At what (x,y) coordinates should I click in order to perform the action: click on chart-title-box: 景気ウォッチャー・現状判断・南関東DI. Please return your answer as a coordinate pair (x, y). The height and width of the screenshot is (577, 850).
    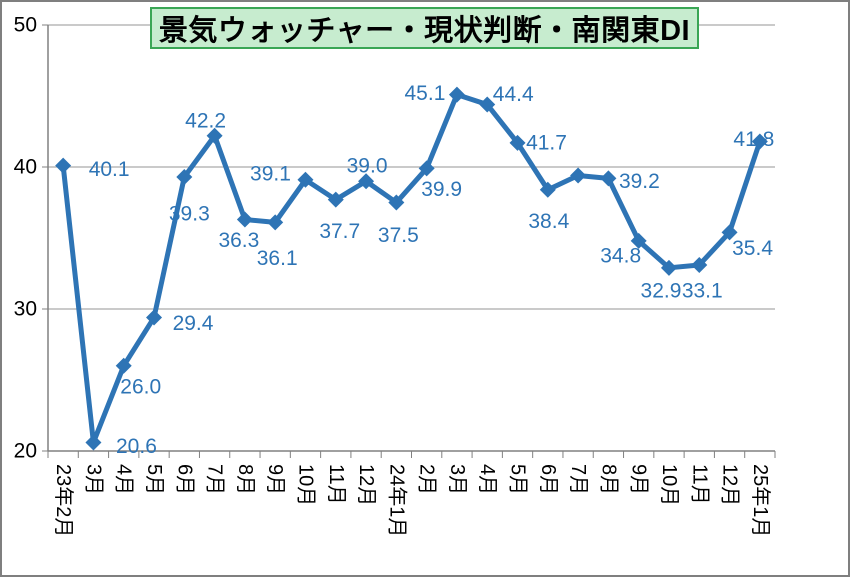
    Looking at the image, I should click on (424, 28).